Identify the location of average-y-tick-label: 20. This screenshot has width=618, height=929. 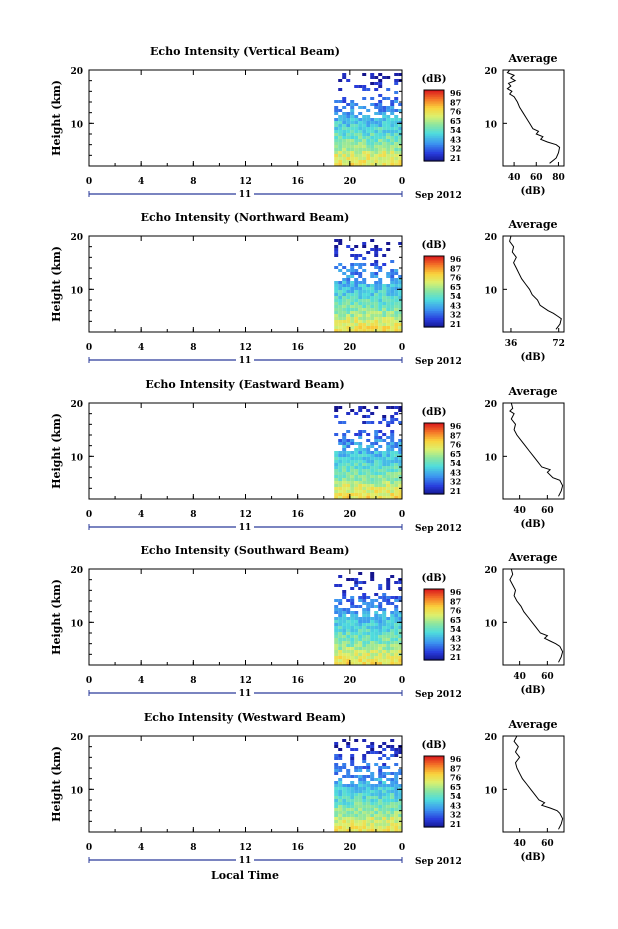
(490, 405).